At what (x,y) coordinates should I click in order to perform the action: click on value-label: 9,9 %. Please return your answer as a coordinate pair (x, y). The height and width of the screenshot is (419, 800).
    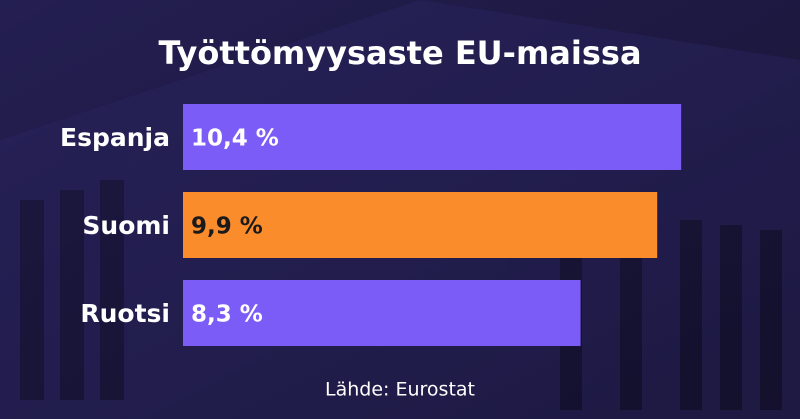
    Looking at the image, I should click on (227, 227).